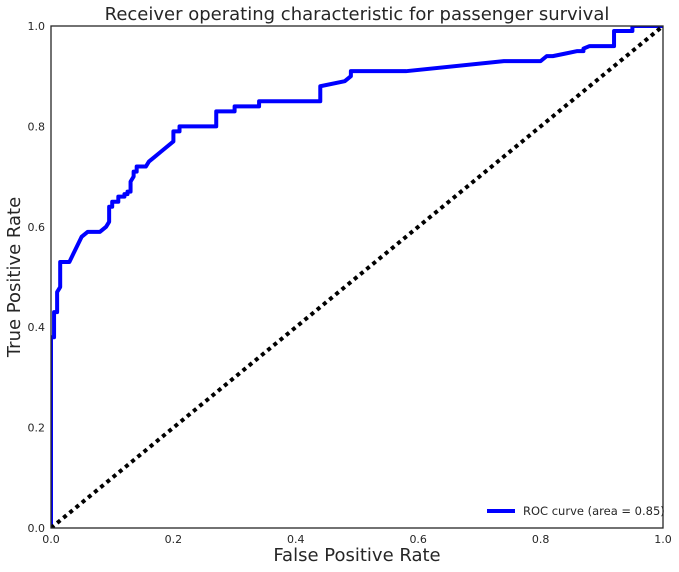 This screenshot has height=572, width=679. What do you see at coordinates (594, 511) in the screenshot?
I see `legend-label: ROC curve (area = 0.85)` at bounding box center [594, 511].